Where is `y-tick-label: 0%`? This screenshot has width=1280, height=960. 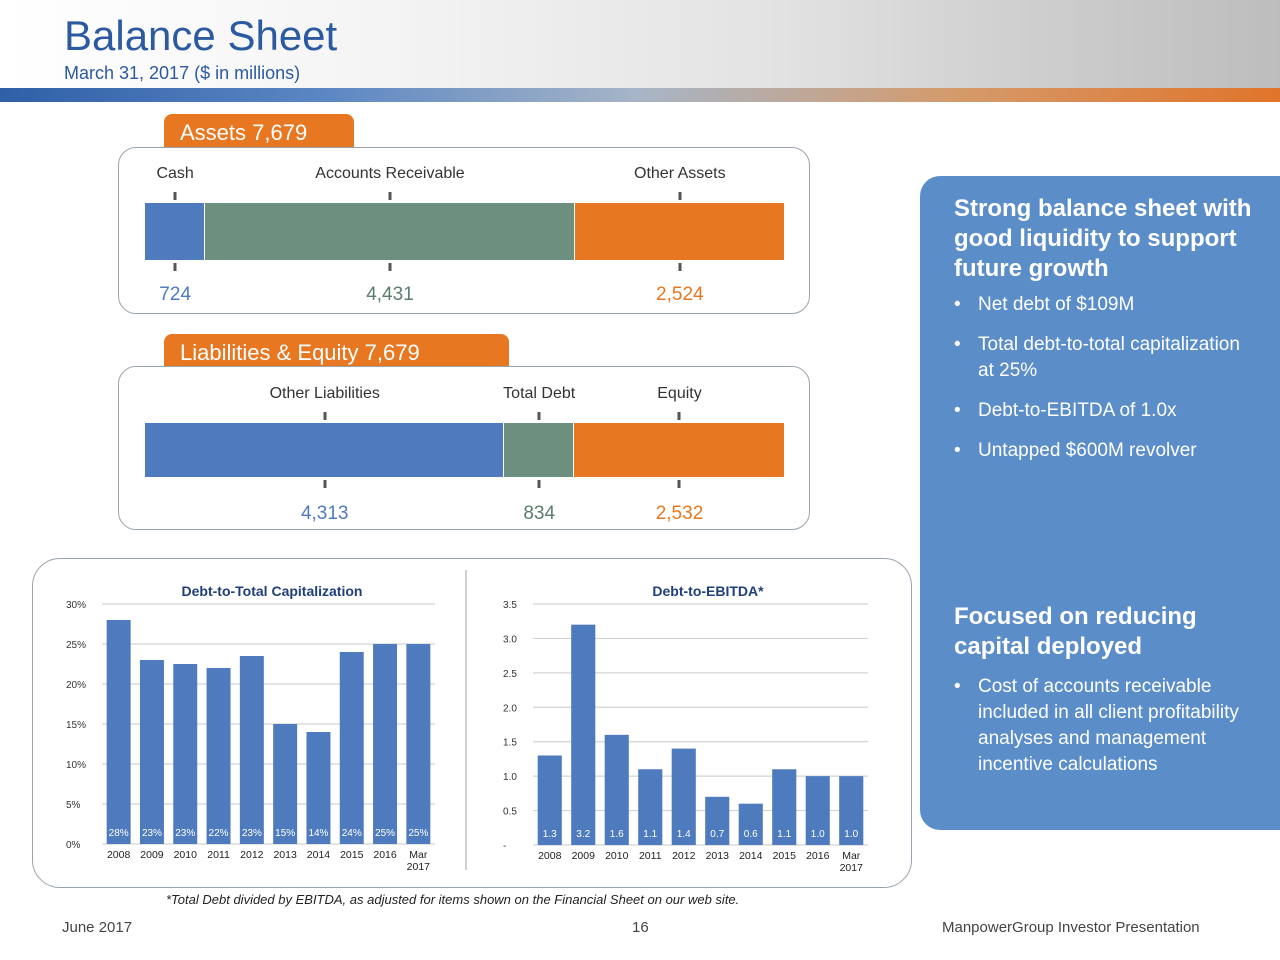
y-tick-label: 0% is located at coordinates (73, 845).